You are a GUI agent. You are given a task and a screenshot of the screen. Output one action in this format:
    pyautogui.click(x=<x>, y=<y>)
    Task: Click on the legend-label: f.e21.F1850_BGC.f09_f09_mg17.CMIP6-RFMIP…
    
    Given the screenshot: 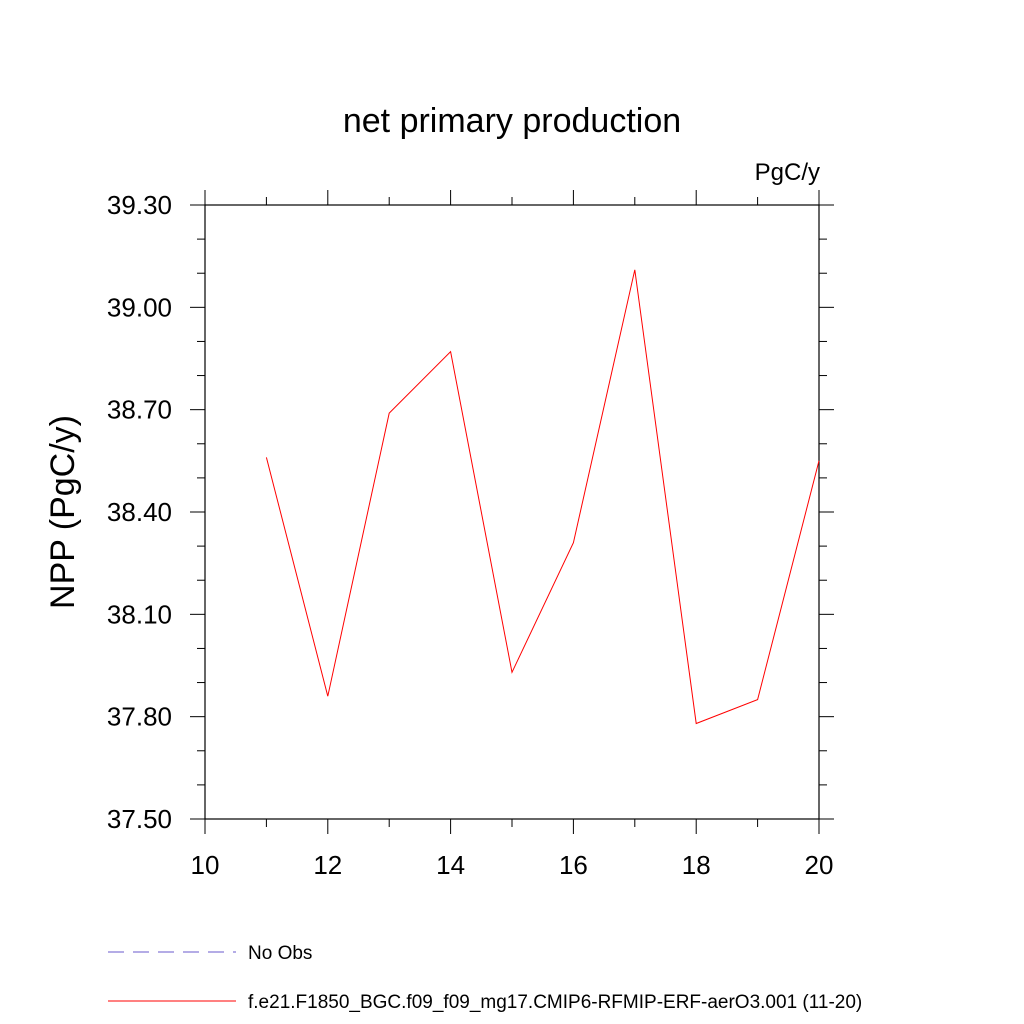 What is the action you would take?
    pyautogui.click(x=555, y=1002)
    